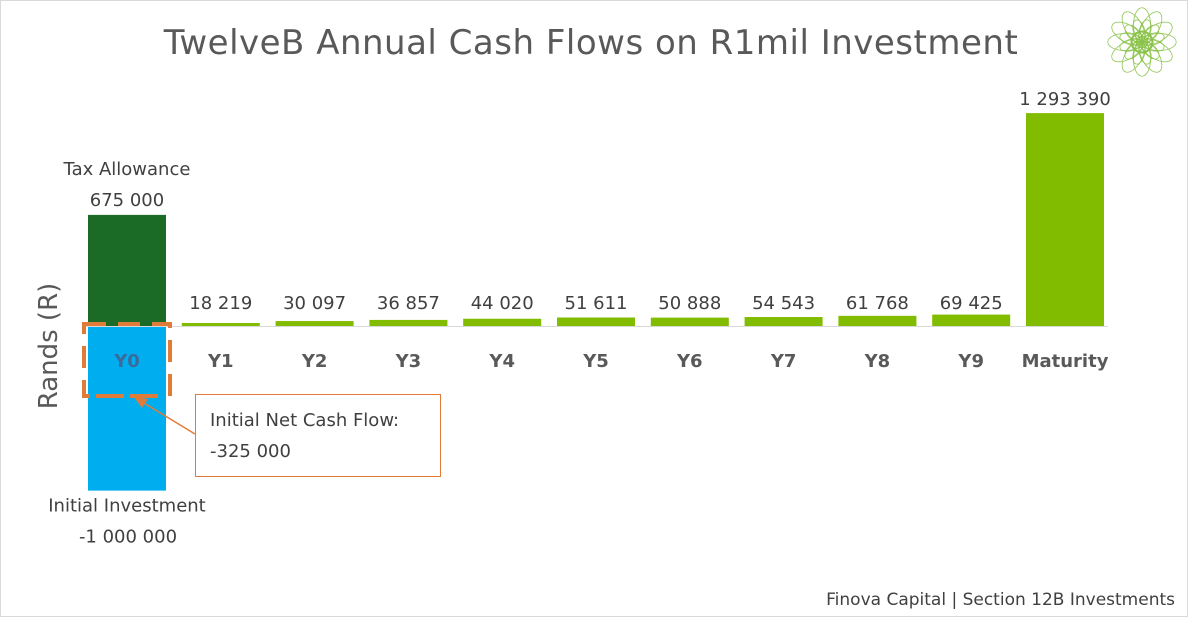 The height and width of the screenshot is (617, 1188). Describe the element at coordinates (596, 303) in the screenshot. I see `value-label-y5: 51 611` at that location.